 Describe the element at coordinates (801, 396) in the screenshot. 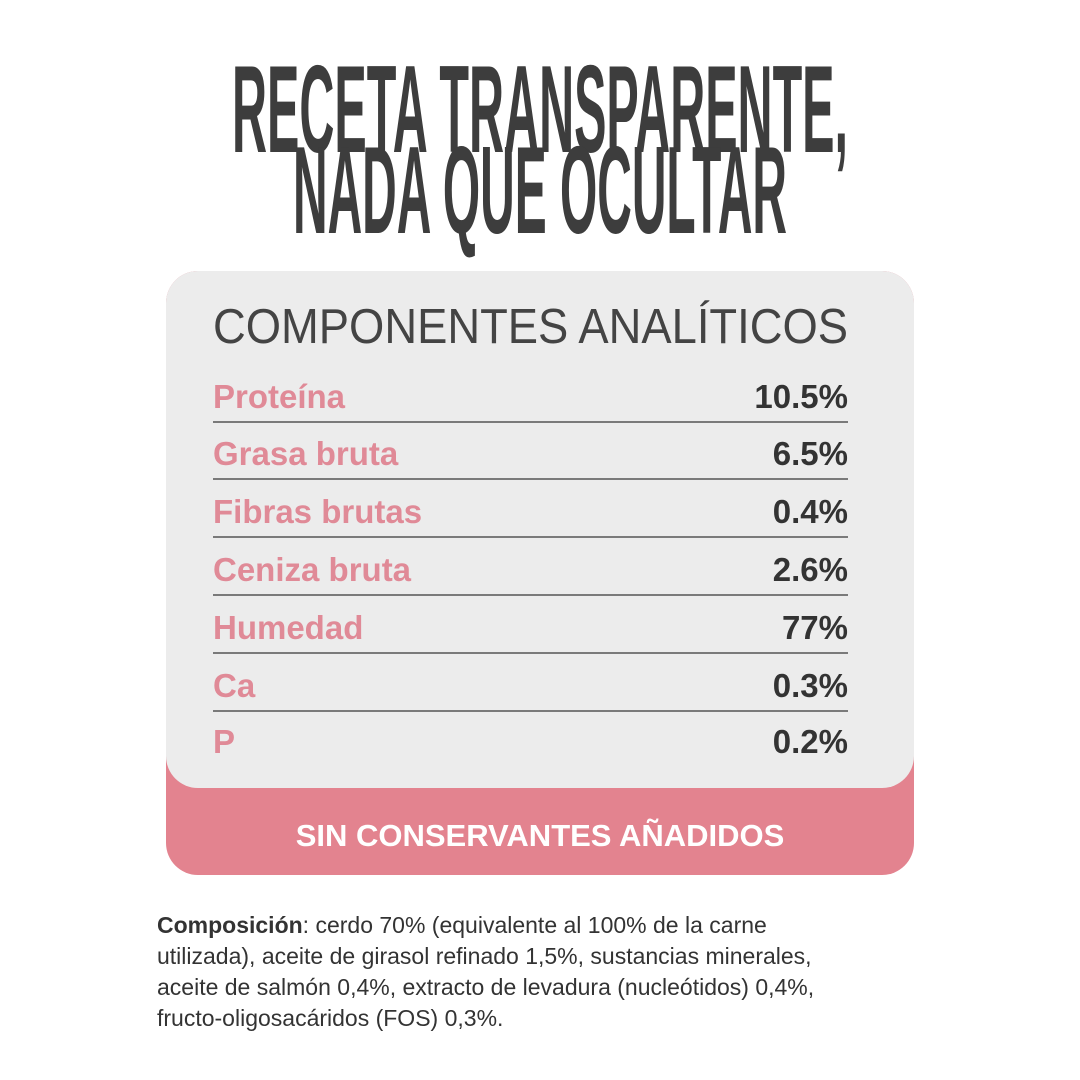

I see `row-value: 10.5%` at that location.